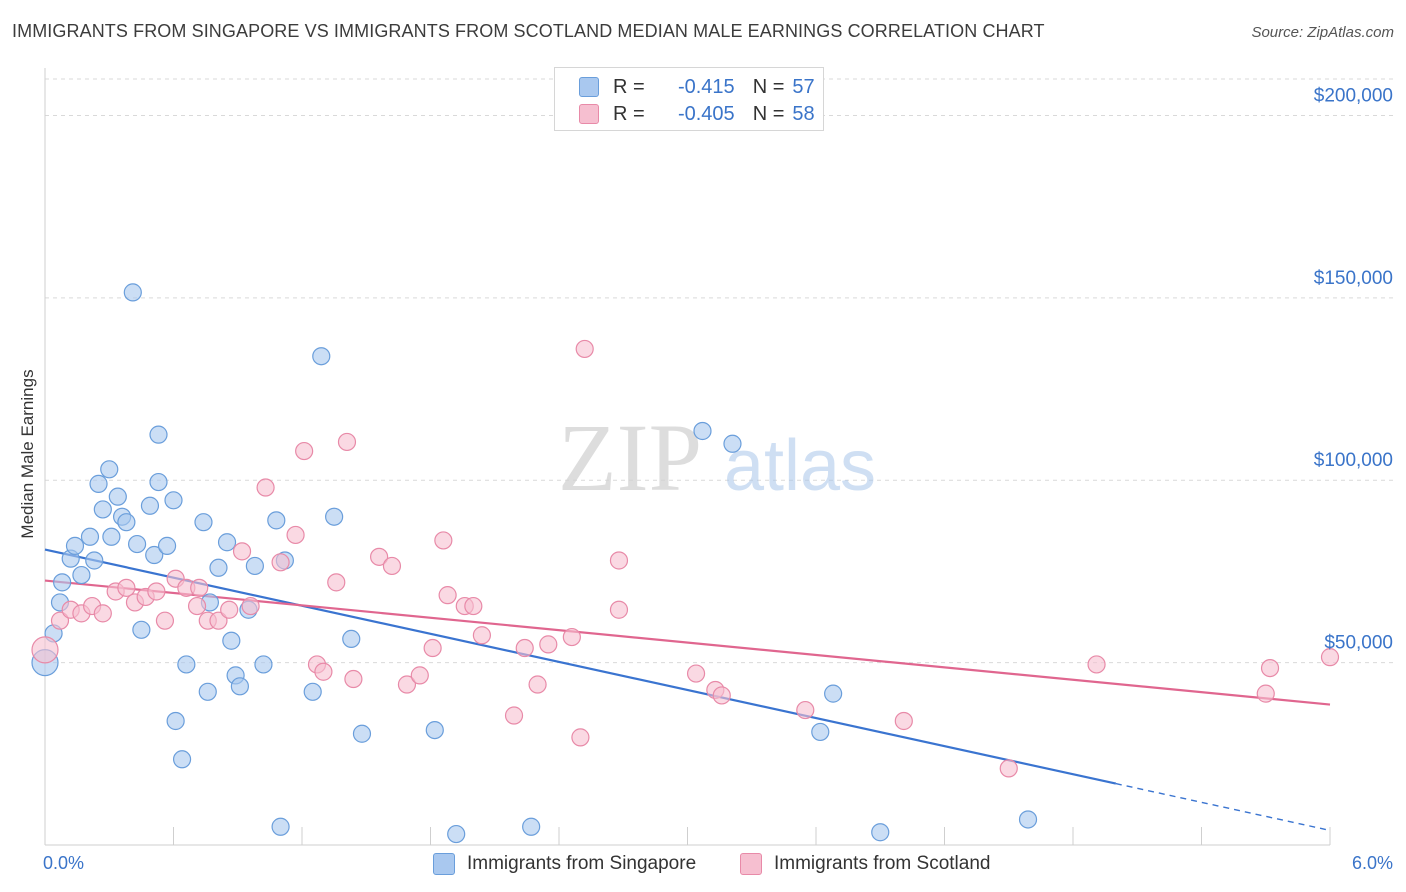  What do you see at coordinates (1353, 95) in the screenshot?
I see `y-tick-label: $200,000` at bounding box center [1353, 95].